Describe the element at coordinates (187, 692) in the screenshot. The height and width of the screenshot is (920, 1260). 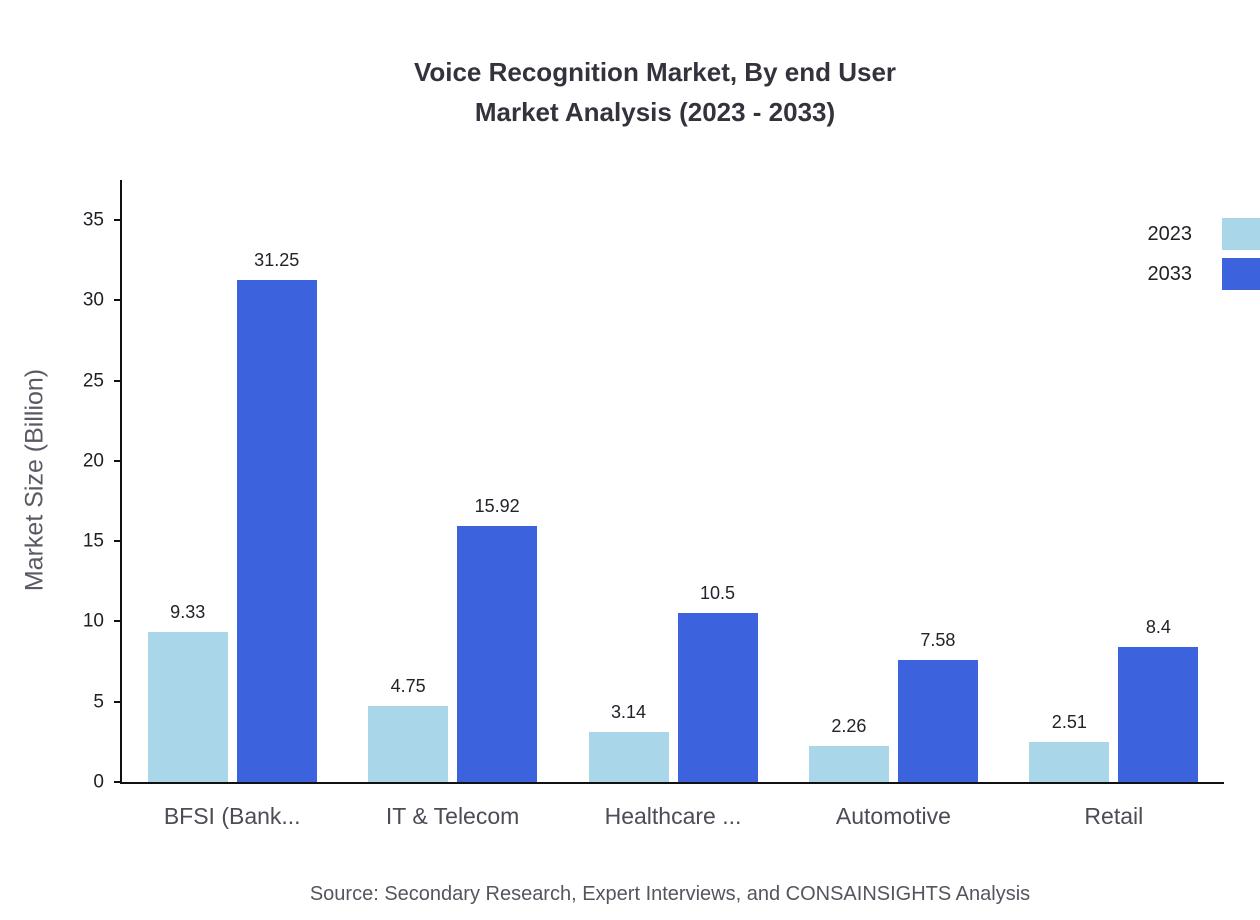
I see `bar-2023: 9.33` at that location.